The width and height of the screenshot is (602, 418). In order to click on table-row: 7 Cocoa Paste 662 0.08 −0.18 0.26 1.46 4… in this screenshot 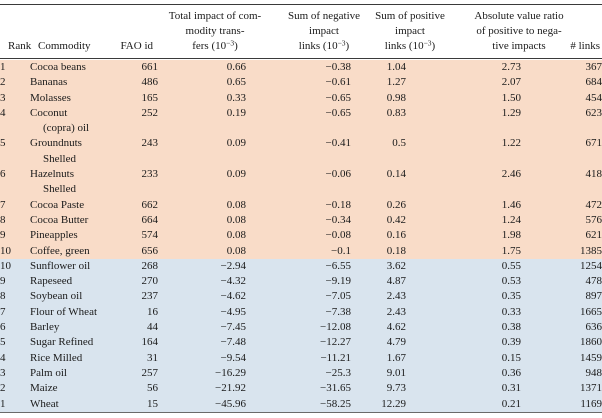, I will do `click(301, 205)`.